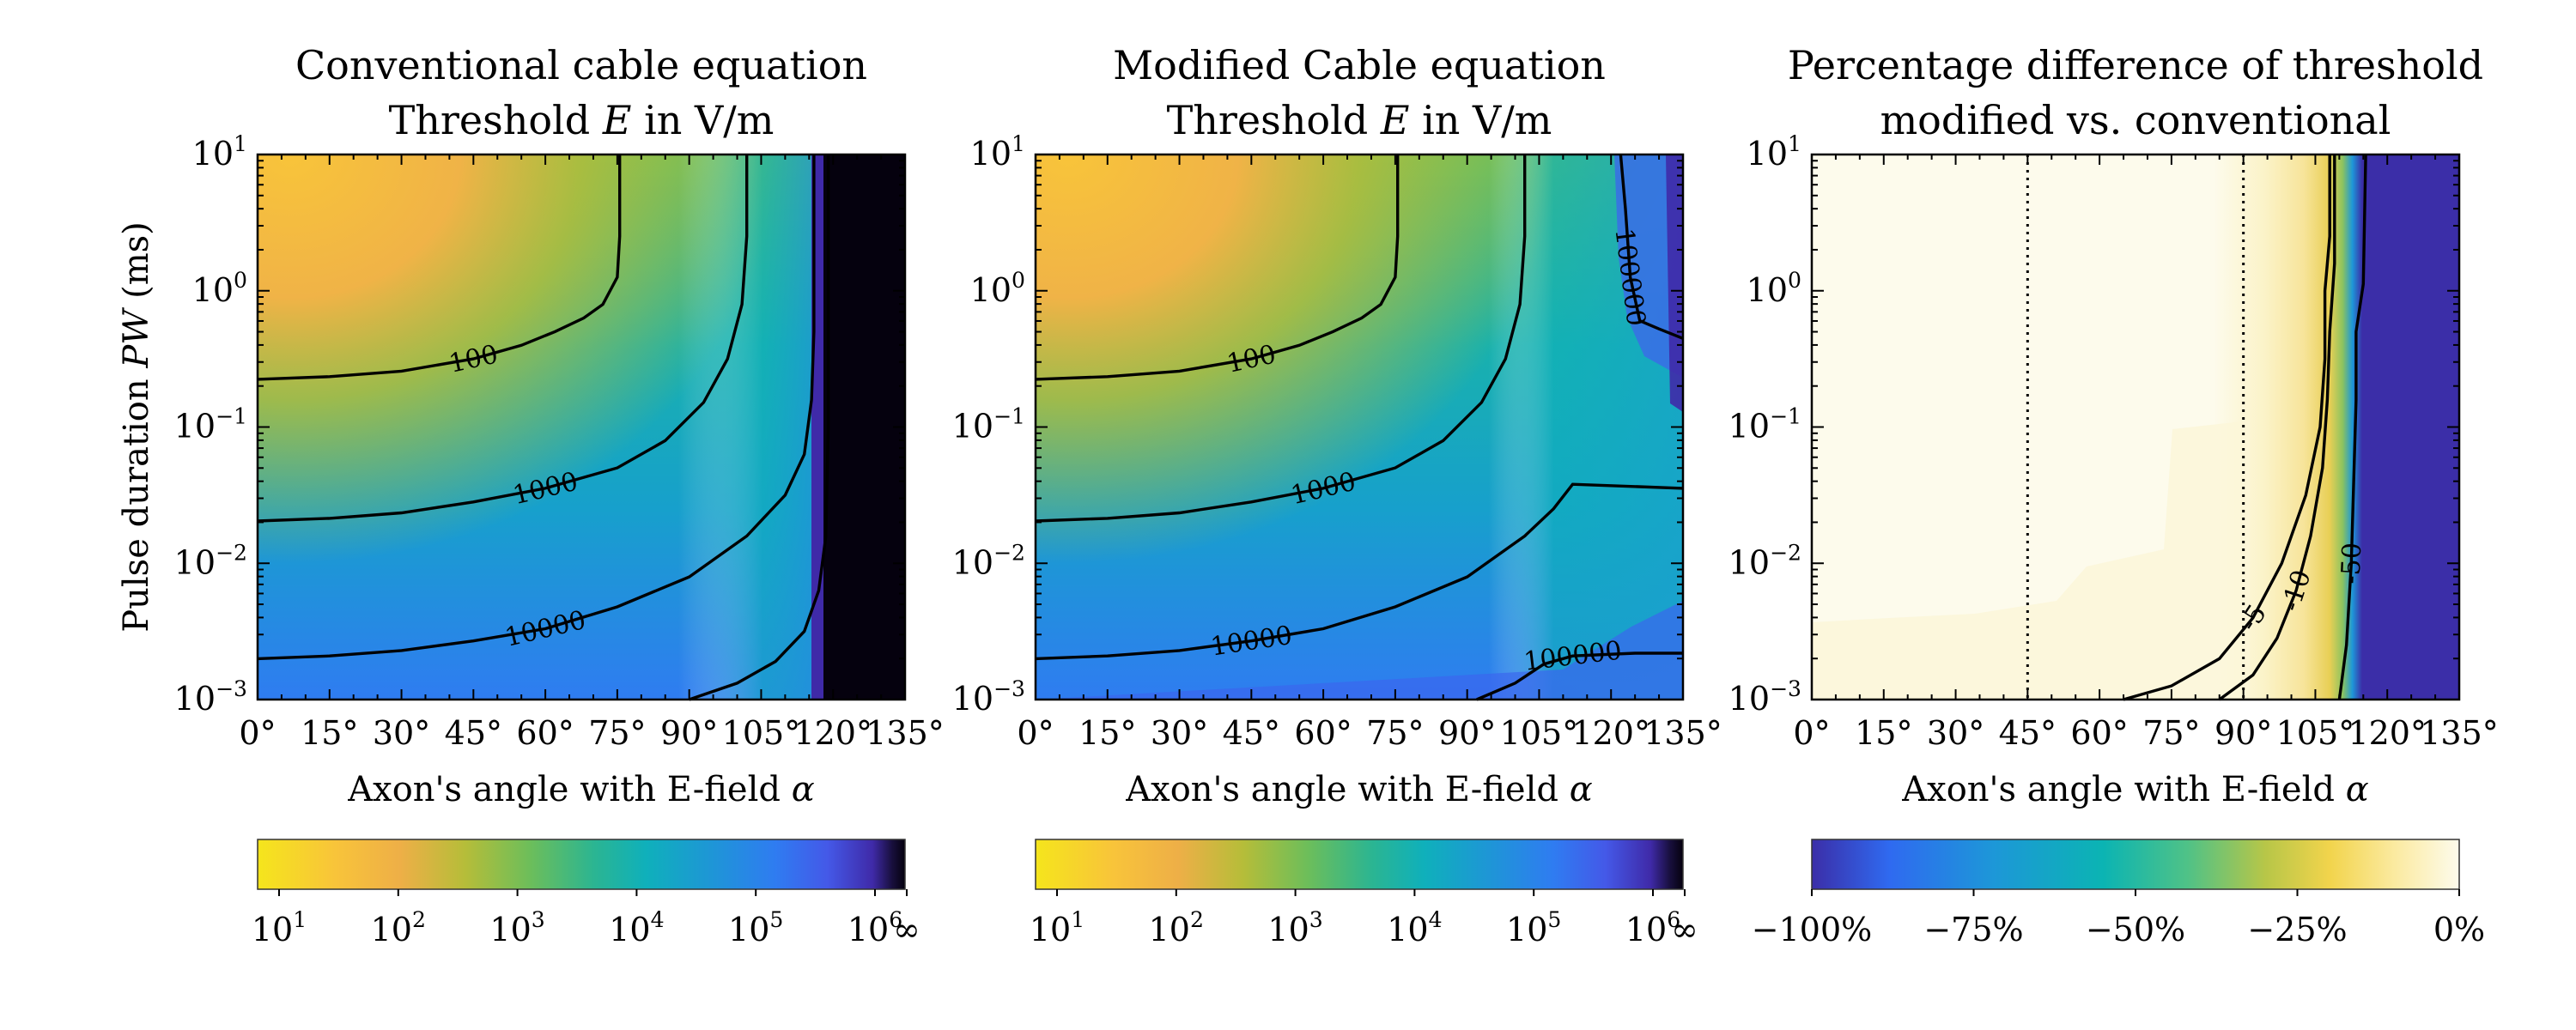 The image size is (2576, 1030). Describe the element at coordinates (2459, 929) in the screenshot. I see `colorbar-tick-label: 0%` at that location.